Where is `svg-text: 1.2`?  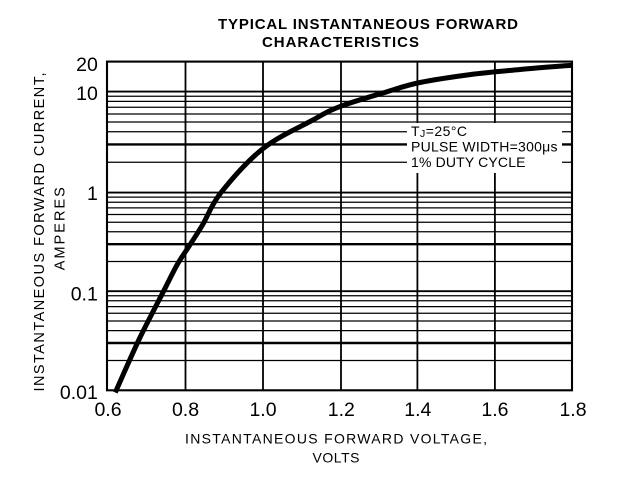 svg-text: 1.2 is located at coordinates (341, 410).